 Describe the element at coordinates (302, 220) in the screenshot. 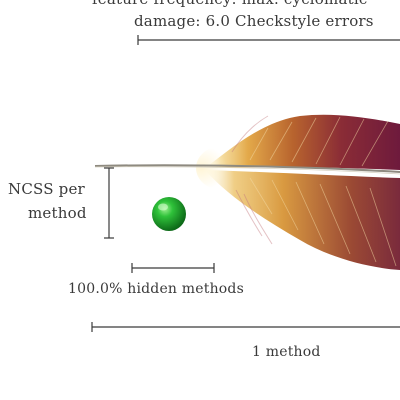

I see `feather-vane-lower` at that location.